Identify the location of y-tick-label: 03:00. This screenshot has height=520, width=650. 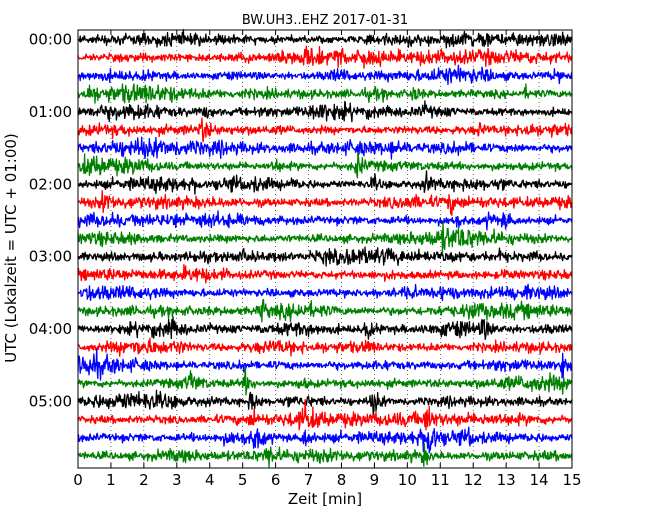
(50, 257).